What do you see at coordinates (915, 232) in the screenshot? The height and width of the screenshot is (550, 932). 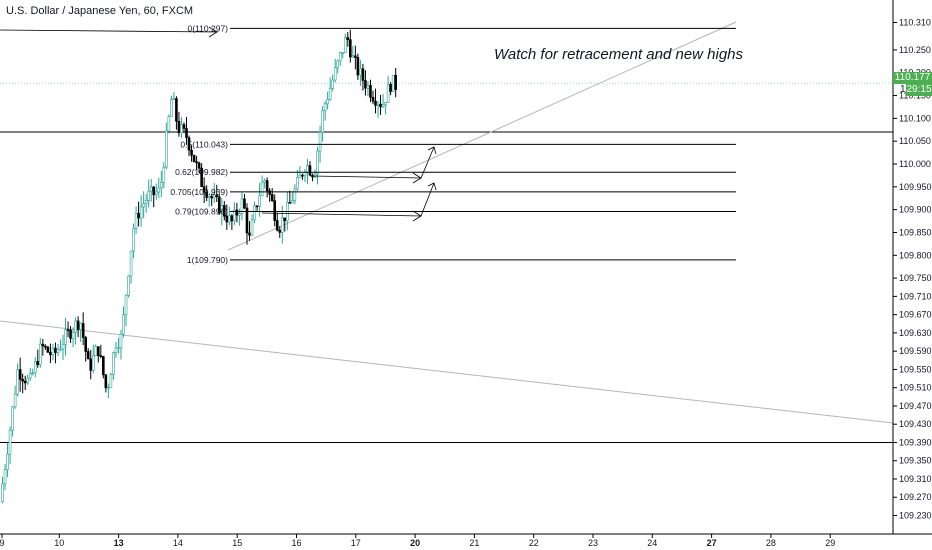 I see `y-tick-label: 109.850` at bounding box center [915, 232].